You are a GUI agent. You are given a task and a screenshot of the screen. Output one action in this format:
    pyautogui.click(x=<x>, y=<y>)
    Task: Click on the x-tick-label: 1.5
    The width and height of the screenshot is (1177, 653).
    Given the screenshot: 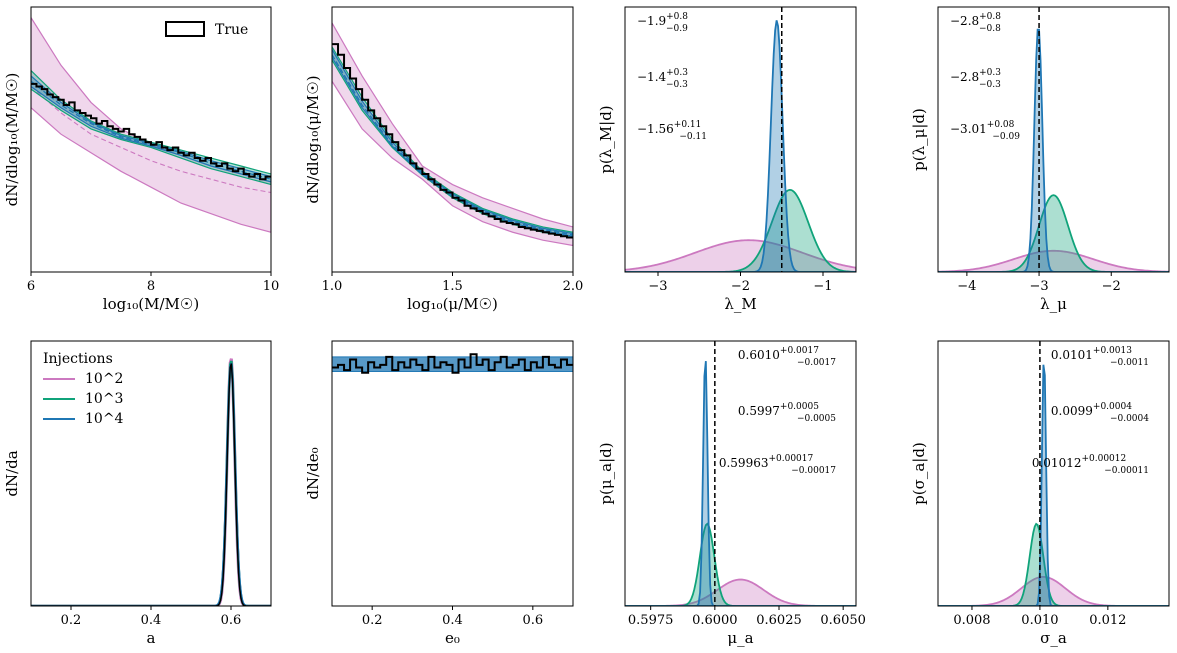 What is the action you would take?
    pyautogui.click(x=452, y=286)
    